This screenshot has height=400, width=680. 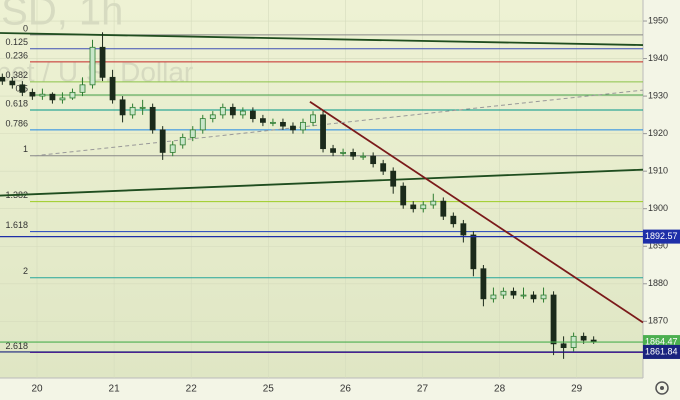 What do you see at coordinates (500, 389) in the screenshot?
I see `x-tick-label: 28` at bounding box center [500, 389].